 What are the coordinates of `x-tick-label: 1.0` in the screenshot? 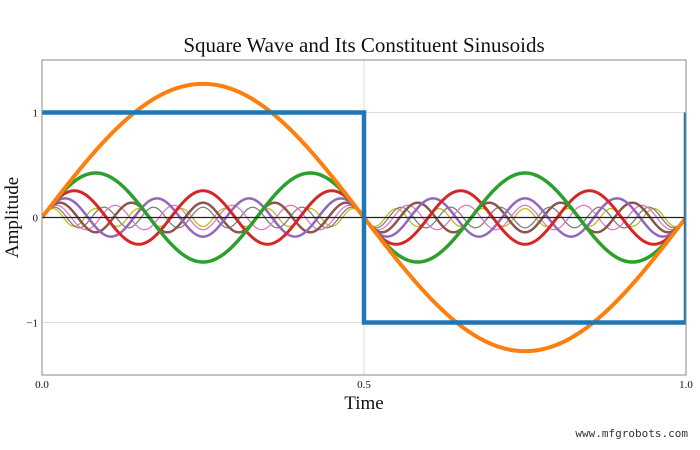 It's located at (686, 385).